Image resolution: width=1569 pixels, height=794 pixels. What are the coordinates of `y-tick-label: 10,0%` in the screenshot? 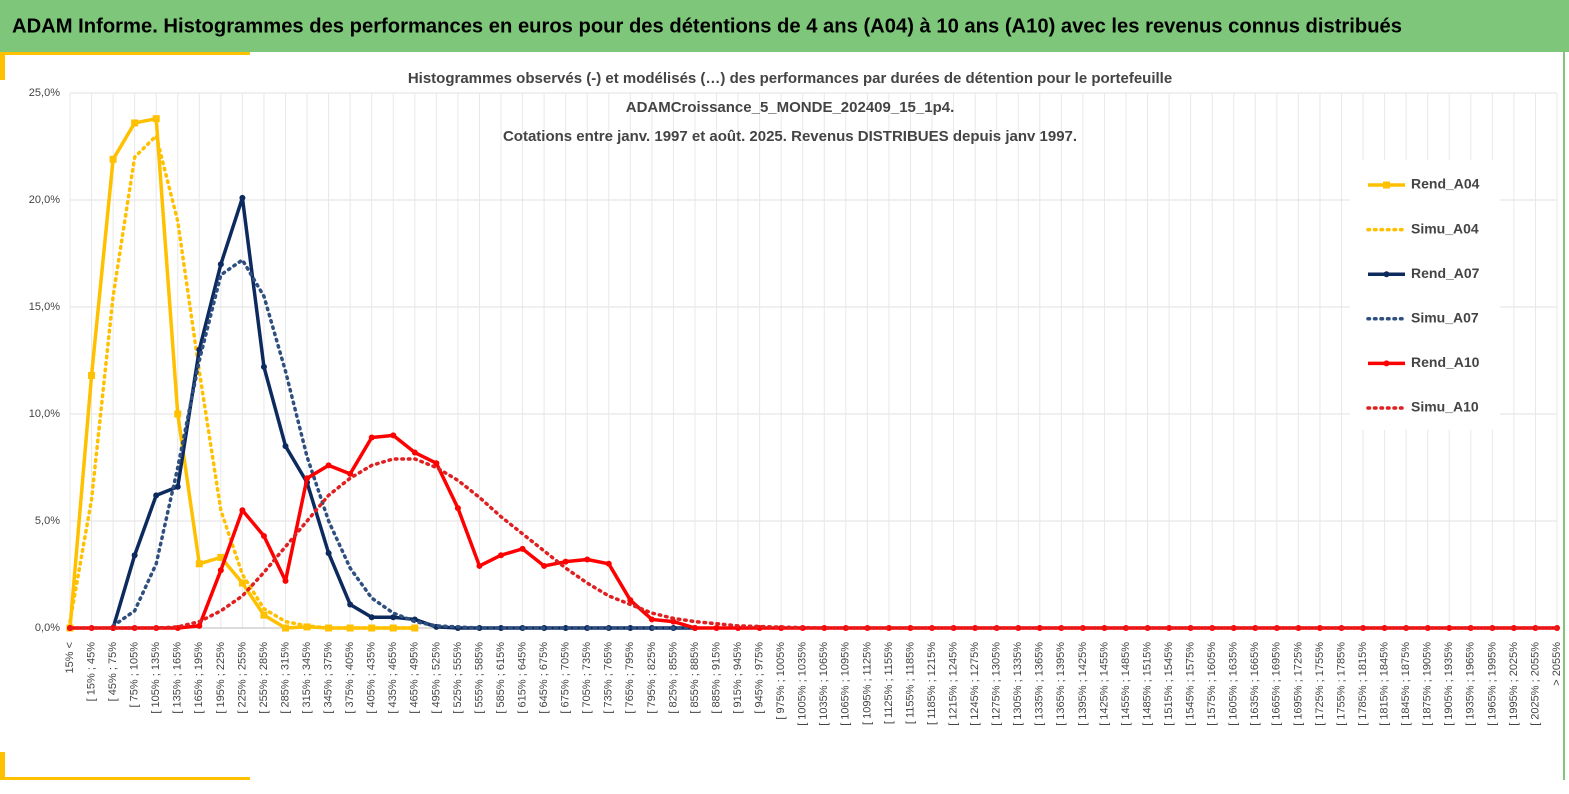 It's located at (44, 414).